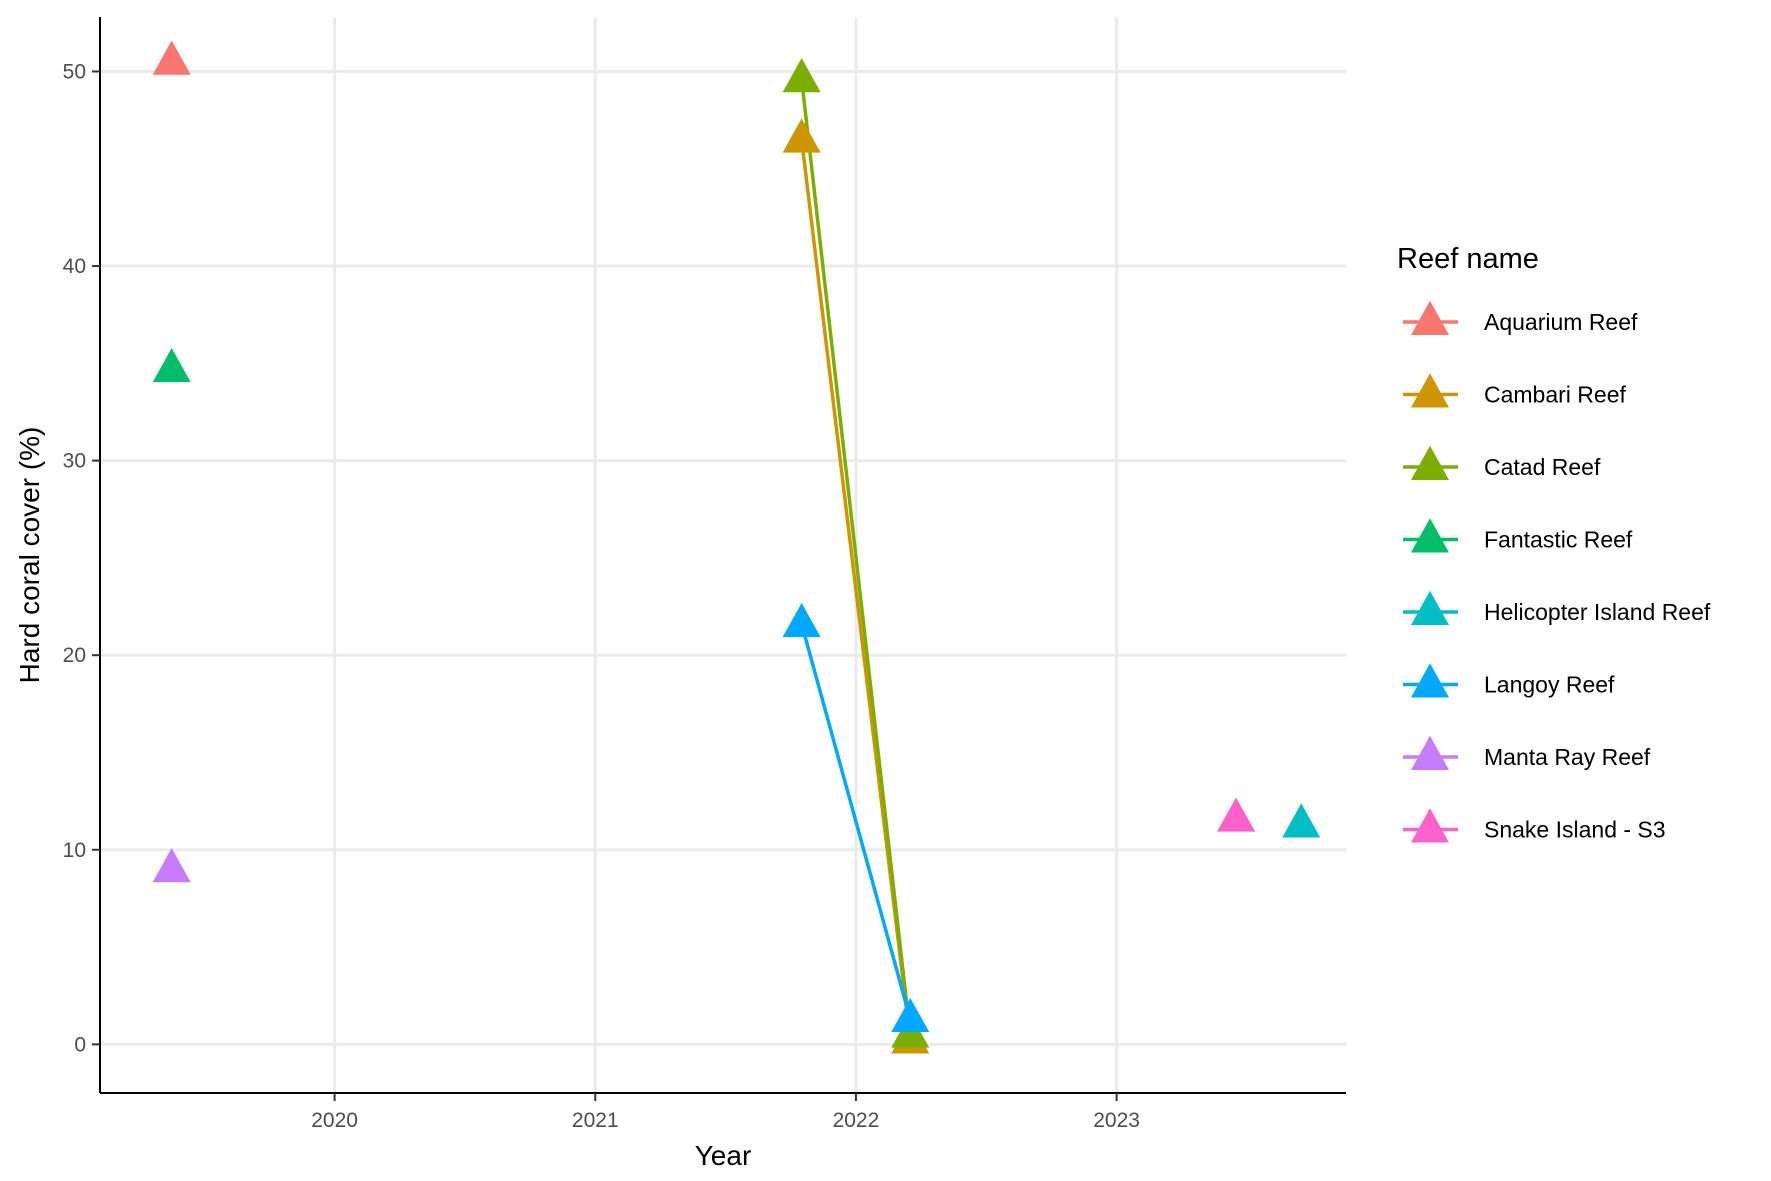 The width and height of the screenshot is (1771, 1181). What do you see at coordinates (74, 461) in the screenshot?
I see `y-tick-label: 30` at bounding box center [74, 461].